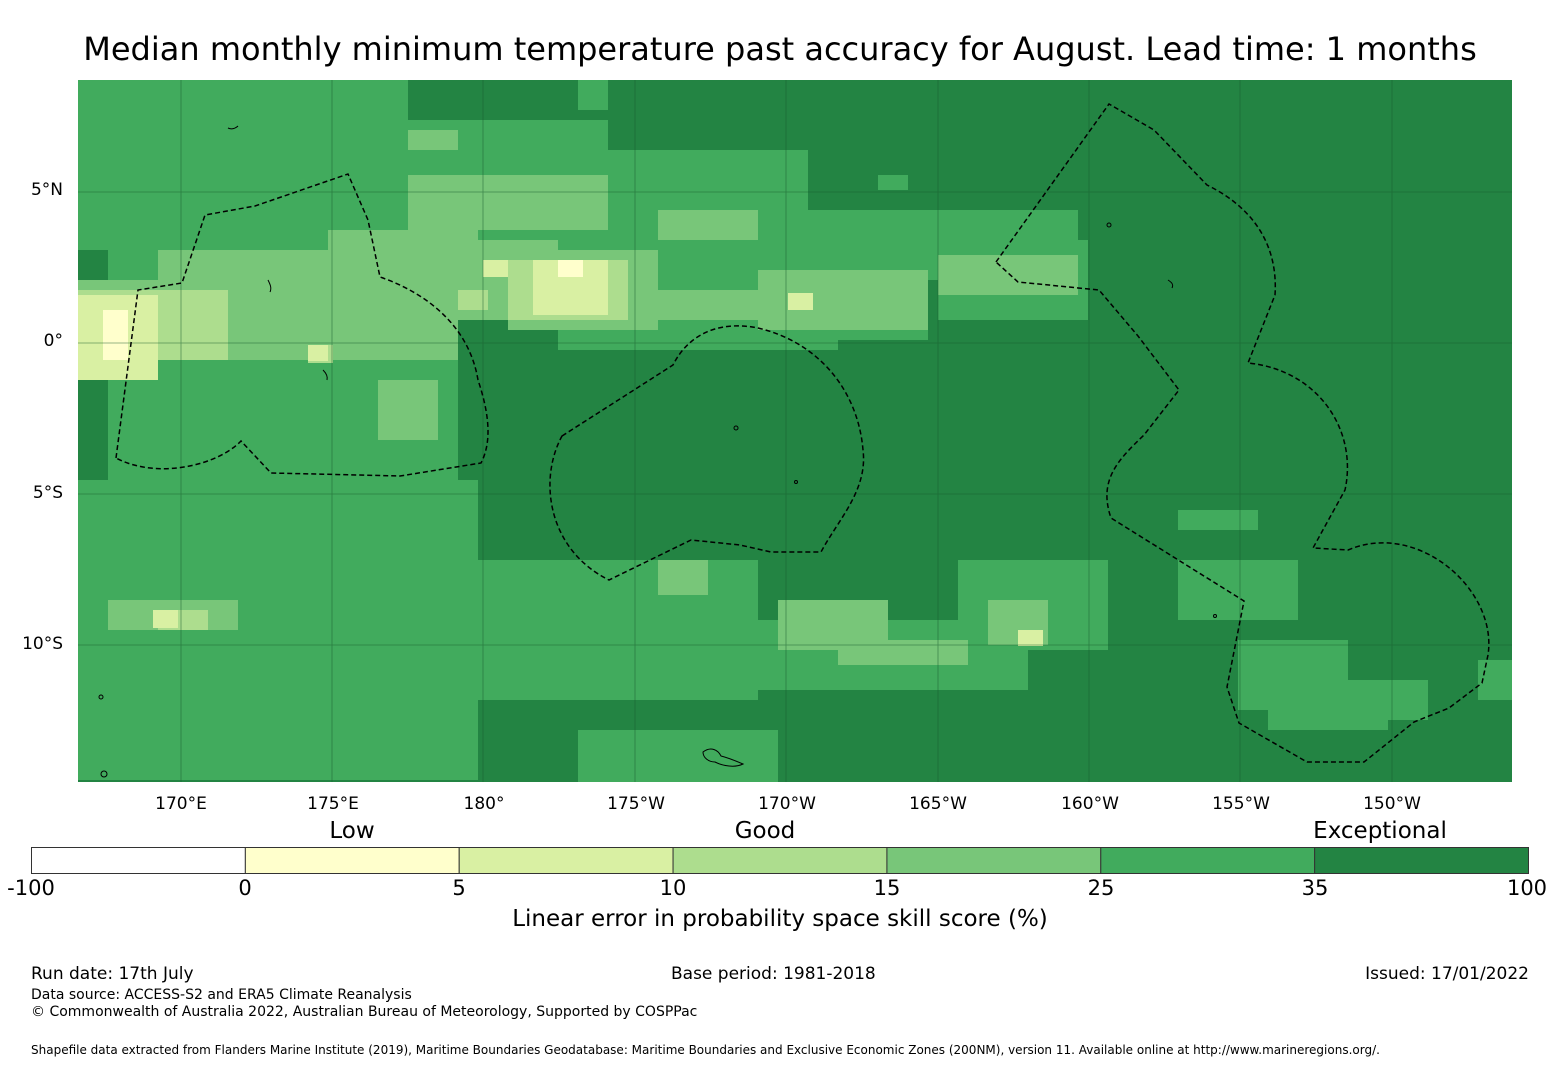 The width and height of the screenshot is (1560, 1065). I want to click on category-exceptional: Exceptional, so click(1380, 831).